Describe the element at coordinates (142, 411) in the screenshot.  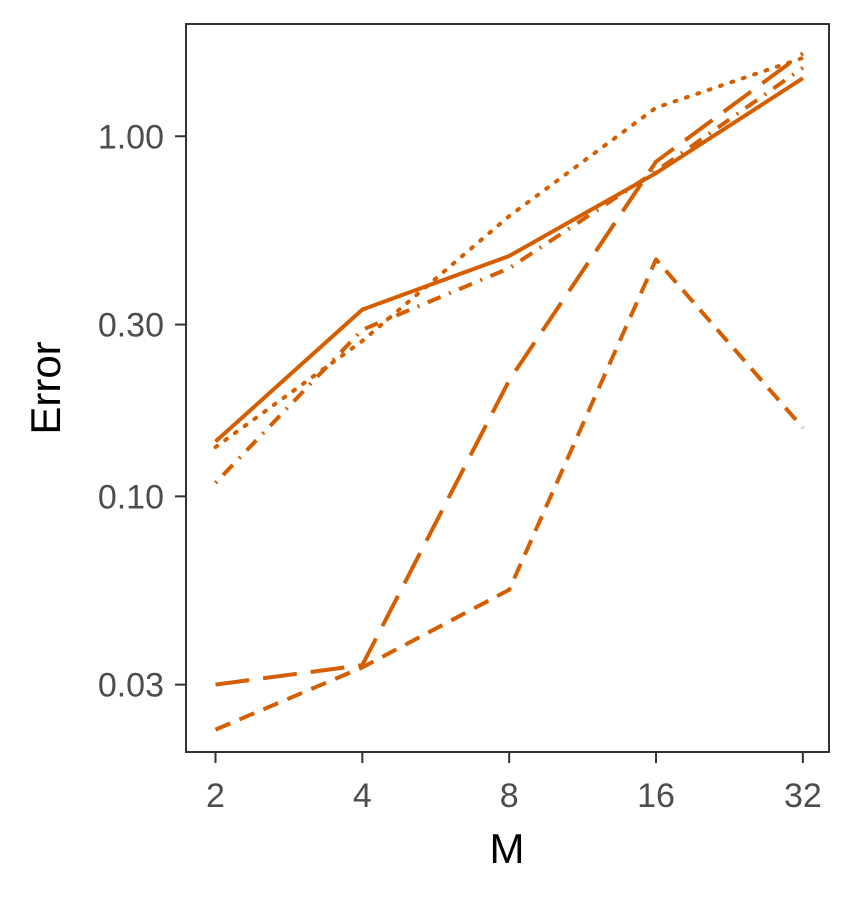
I see `y-axis: 0.03 0.10 0.30 1.00` at that location.